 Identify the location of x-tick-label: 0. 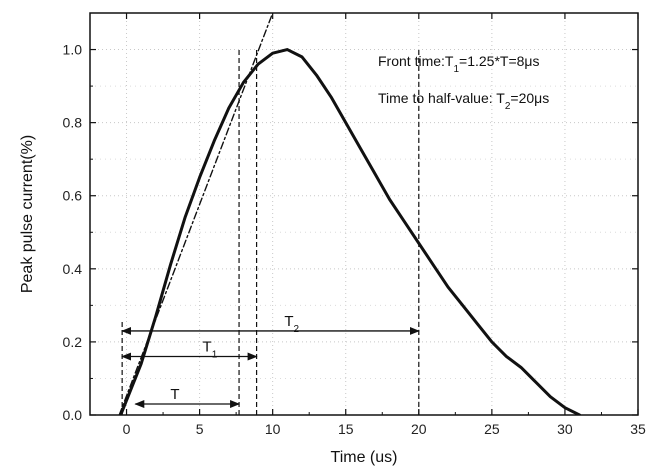
(127, 429).